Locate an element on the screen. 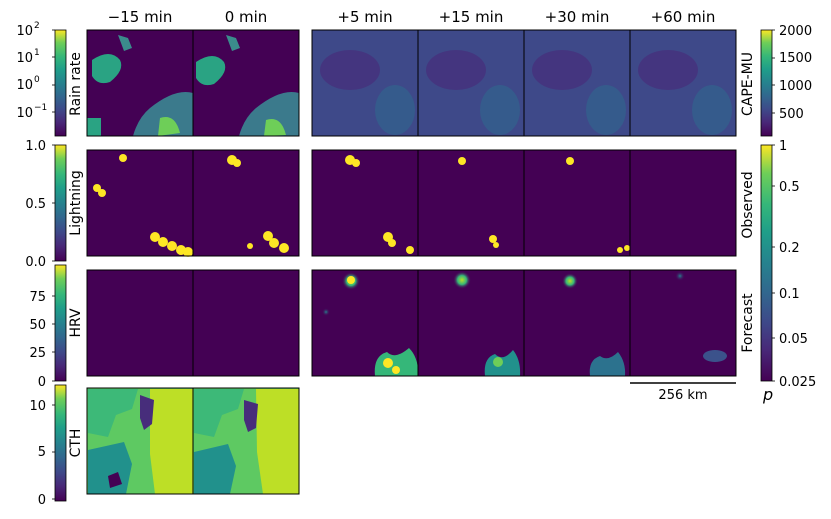 This screenshot has width=831, height=519. tick-label: 1500 is located at coordinates (795, 58).